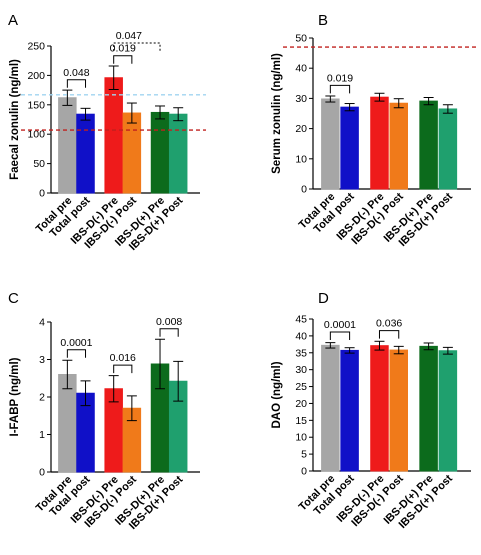 This screenshot has width=481, height=555. I want to click on p-value-label: 0.008, so click(169, 322).